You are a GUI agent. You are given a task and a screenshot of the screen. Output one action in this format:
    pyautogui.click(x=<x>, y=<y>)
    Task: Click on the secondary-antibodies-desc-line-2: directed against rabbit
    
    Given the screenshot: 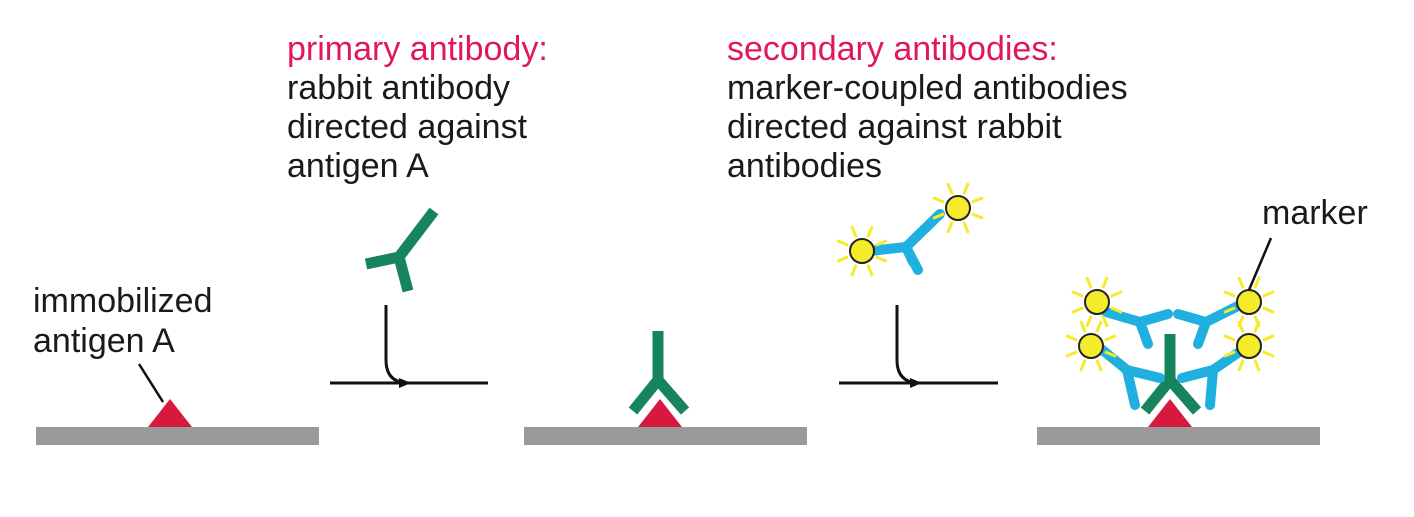 What is the action you would take?
    pyautogui.click(x=894, y=127)
    